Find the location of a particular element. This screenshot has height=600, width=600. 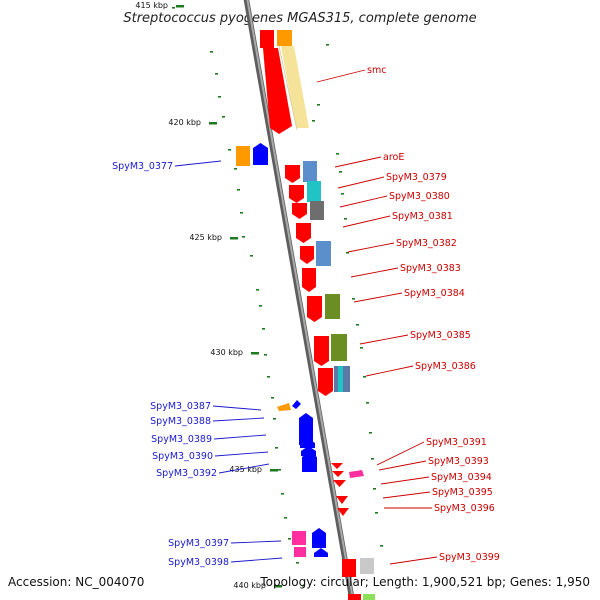

cog-box-orange-top is located at coordinates (284, 38).